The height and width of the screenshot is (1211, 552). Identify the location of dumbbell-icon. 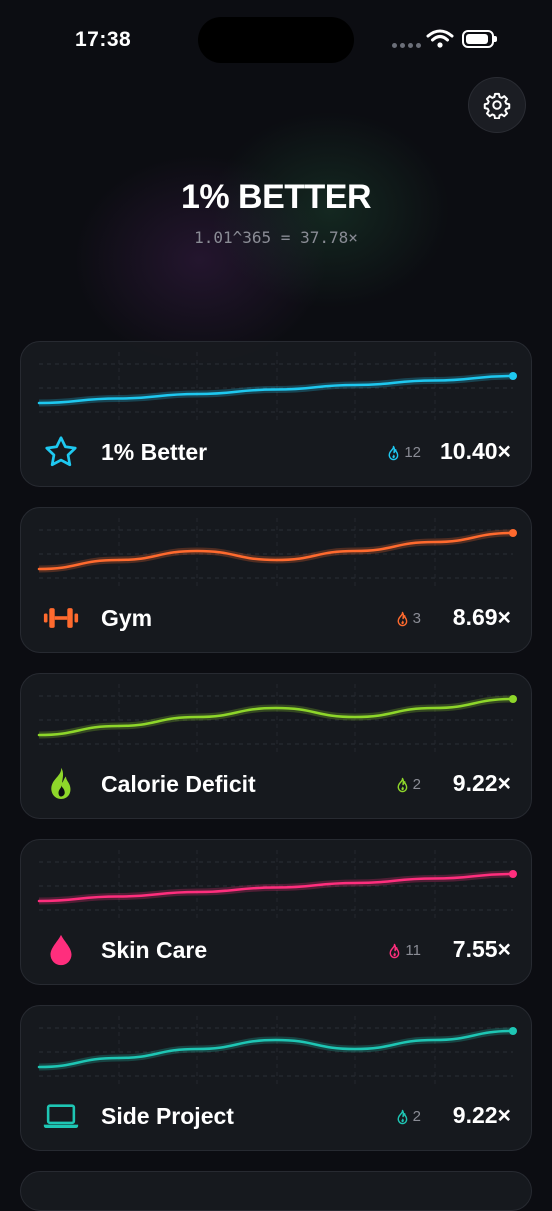
(61, 618).